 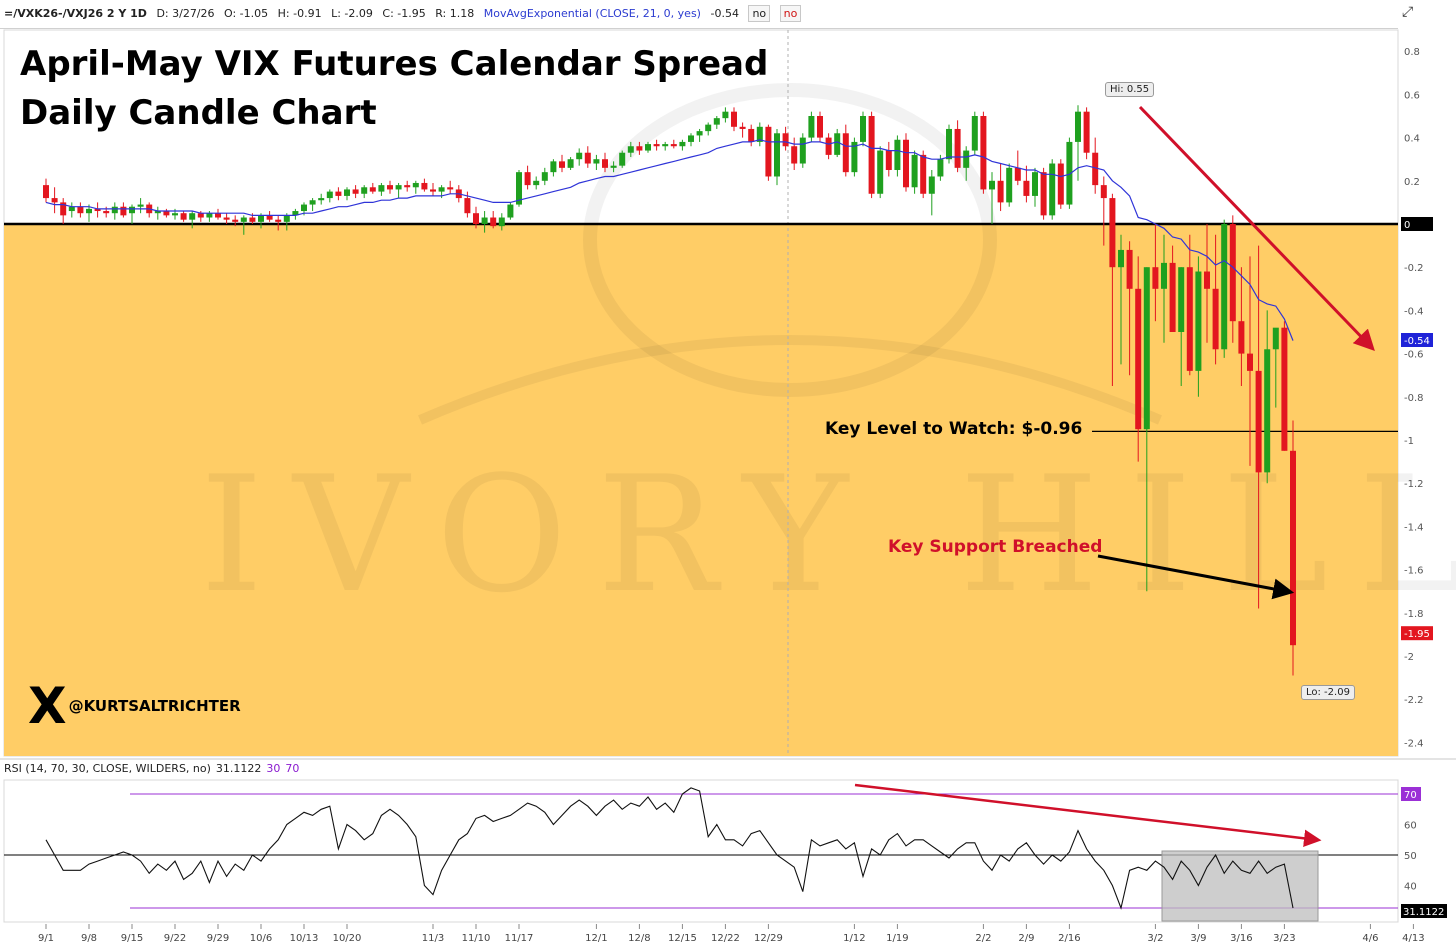 What do you see at coordinates (592, 13) in the screenshot?
I see `study-label: MovAvgExponential (CLOSE, 21, 0, yes)` at bounding box center [592, 13].